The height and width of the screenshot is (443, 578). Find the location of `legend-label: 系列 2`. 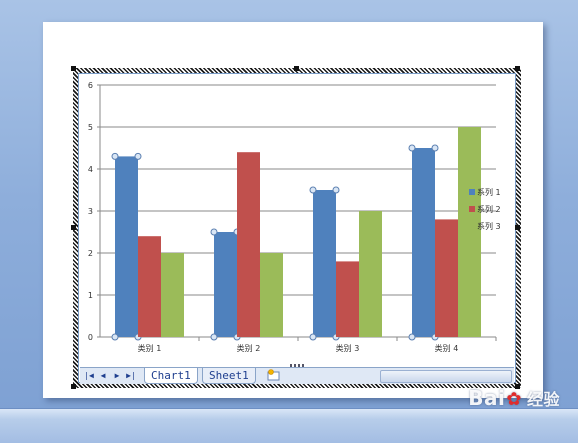

legend-label: 系列 2 is located at coordinates (489, 209).